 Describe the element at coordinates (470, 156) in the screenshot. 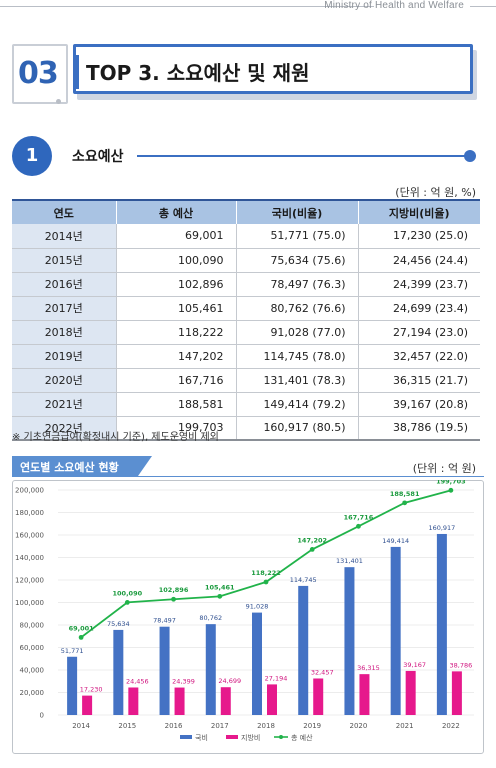

I see `subsection-rule-dot` at that location.